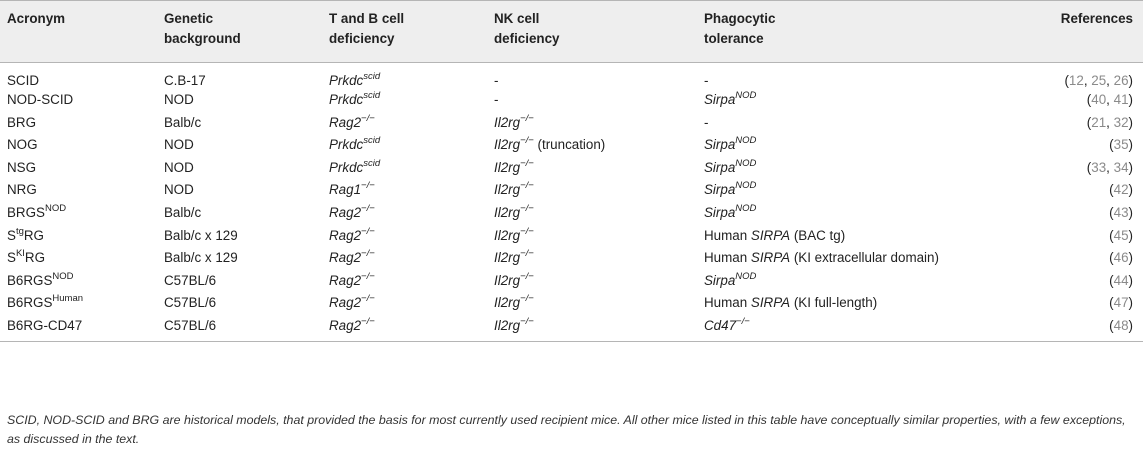 This screenshot has width=1143, height=452. I want to click on header-line: deficiency, so click(362, 38).